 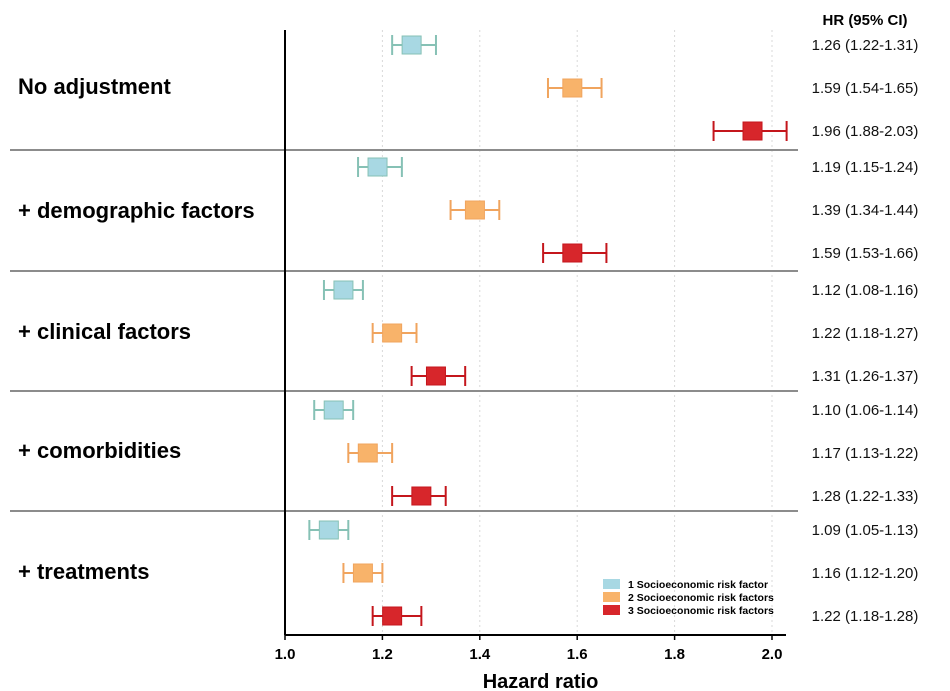 What do you see at coordinates (864, 20) in the screenshot?
I see `hr-column-header: HR (95% CI)` at bounding box center [864, 20].